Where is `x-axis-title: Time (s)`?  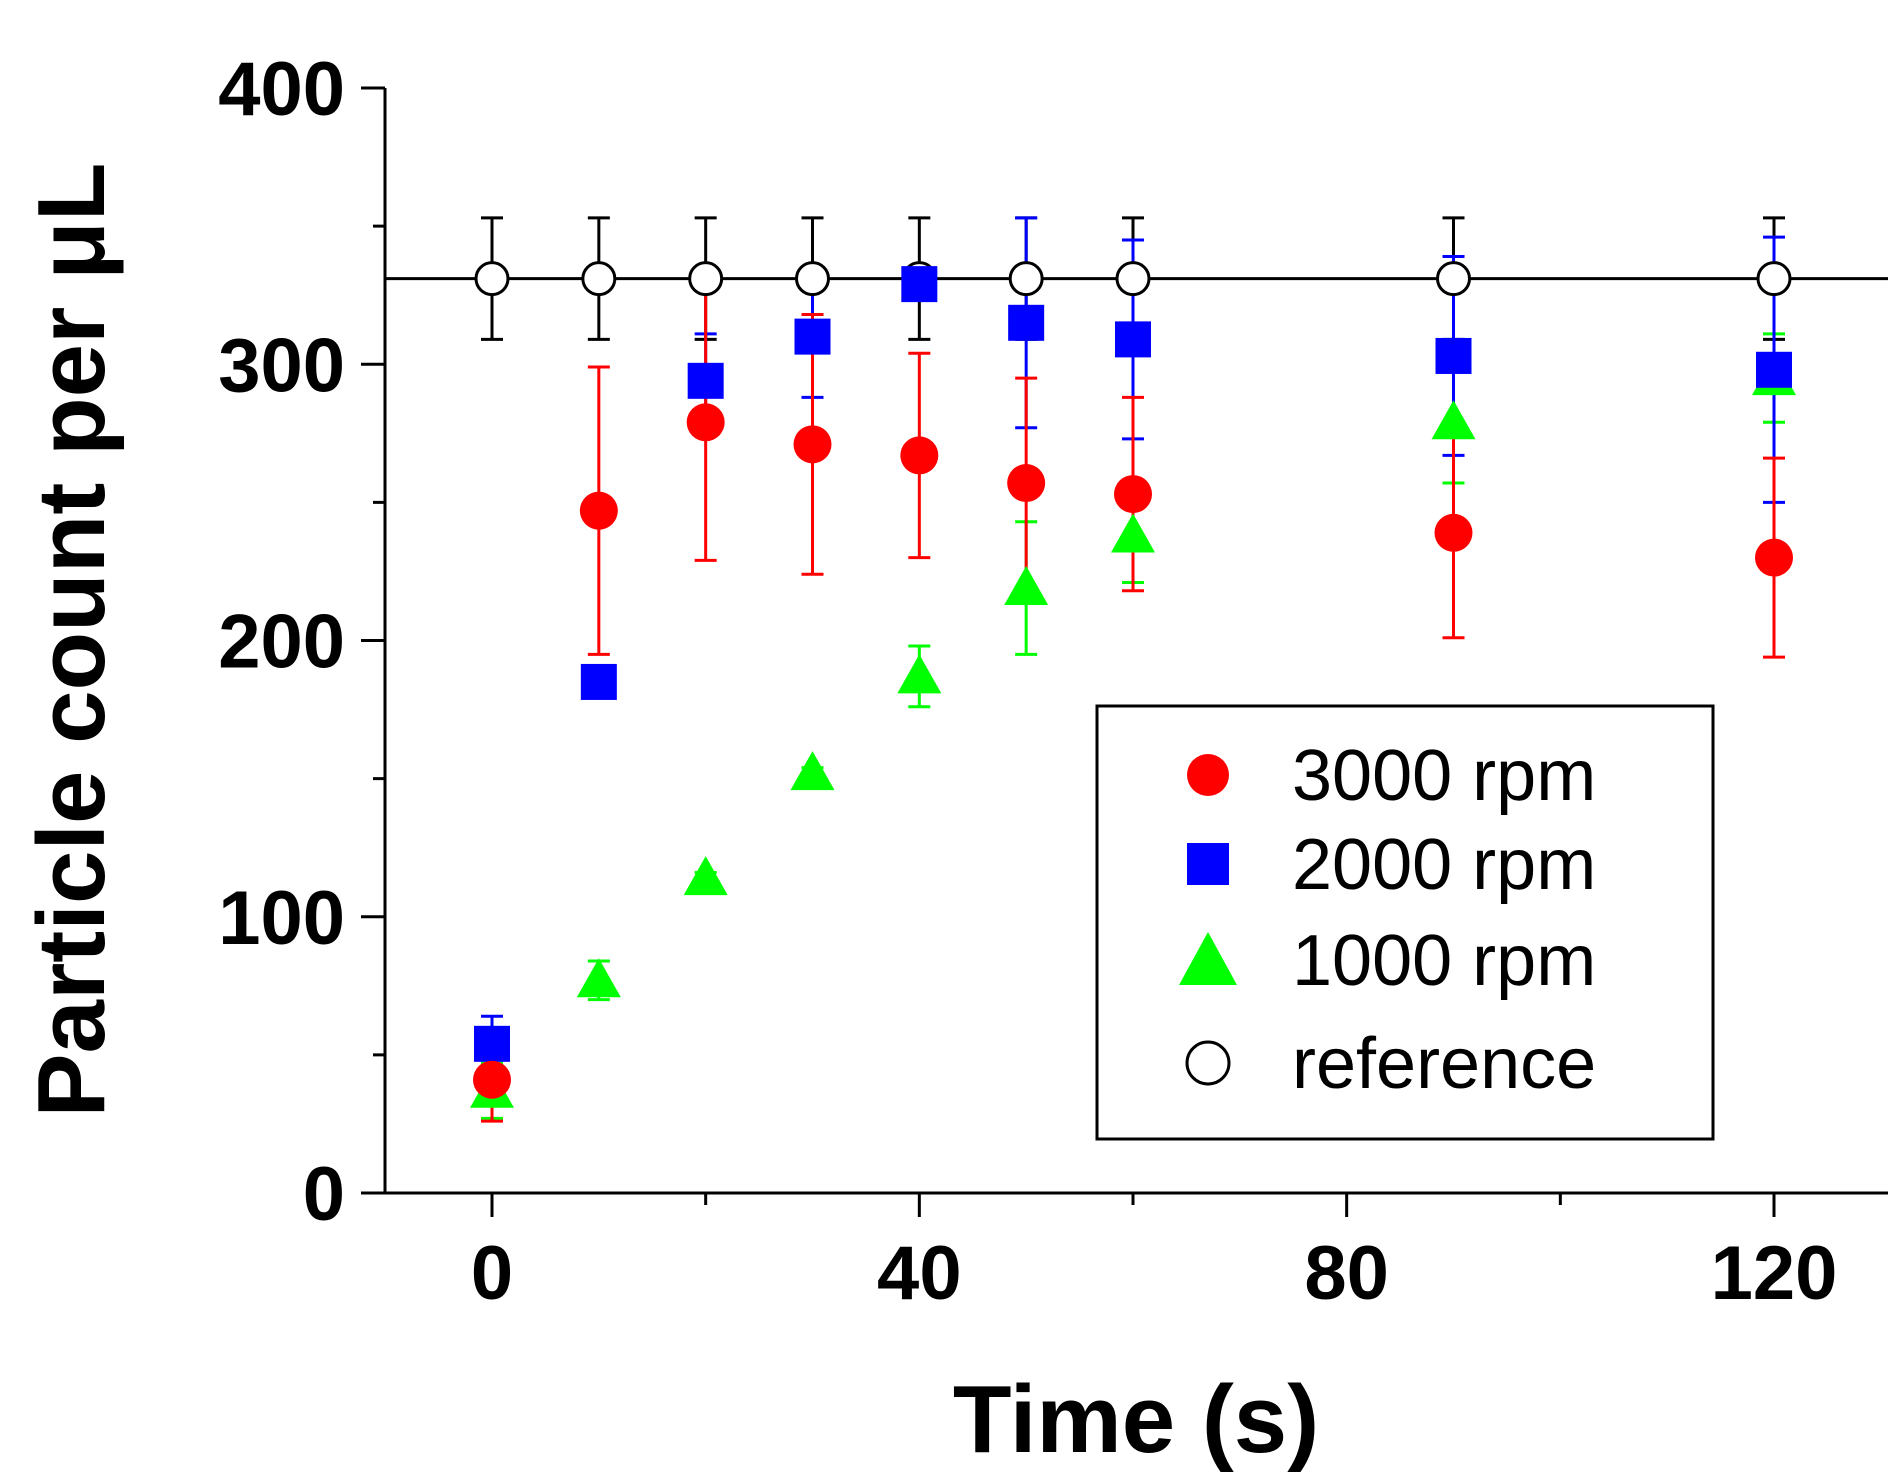 x-axis-title: Time (s) is located at coordinates (1136, 1419).